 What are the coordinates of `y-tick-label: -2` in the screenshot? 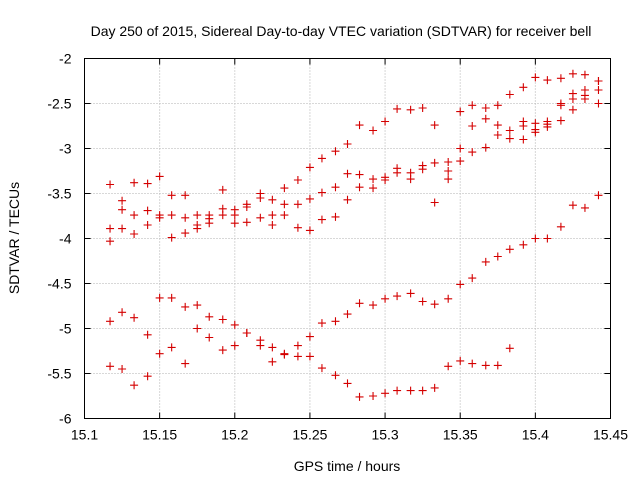 It's located at (65, 59).